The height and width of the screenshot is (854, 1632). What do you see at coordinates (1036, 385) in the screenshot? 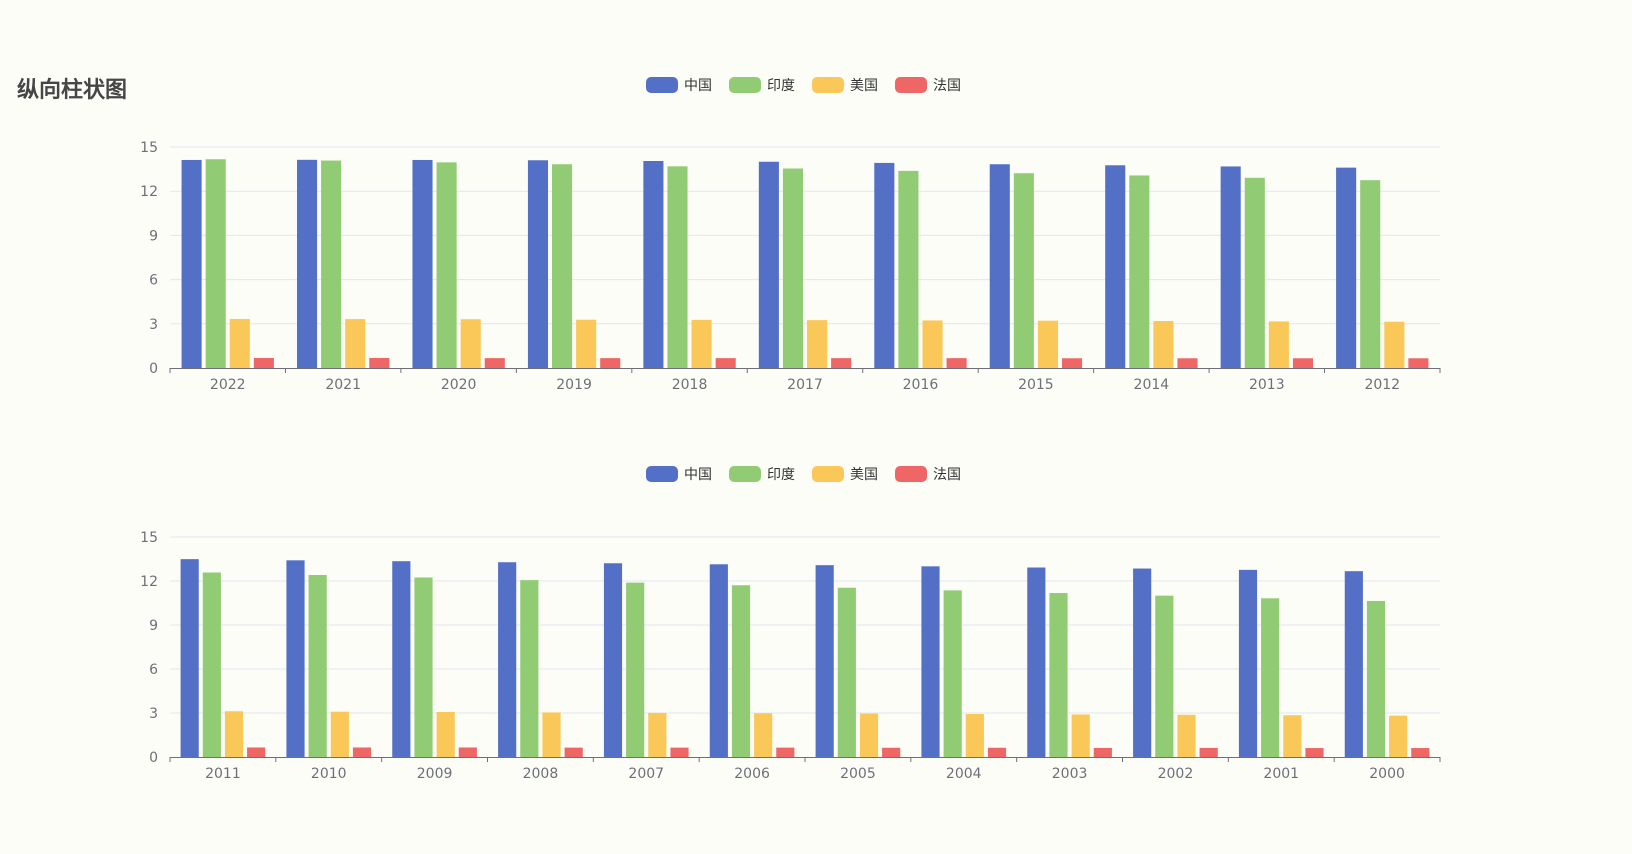
I see `x-tick-label: 2015` at bounding box center [1036, 385].